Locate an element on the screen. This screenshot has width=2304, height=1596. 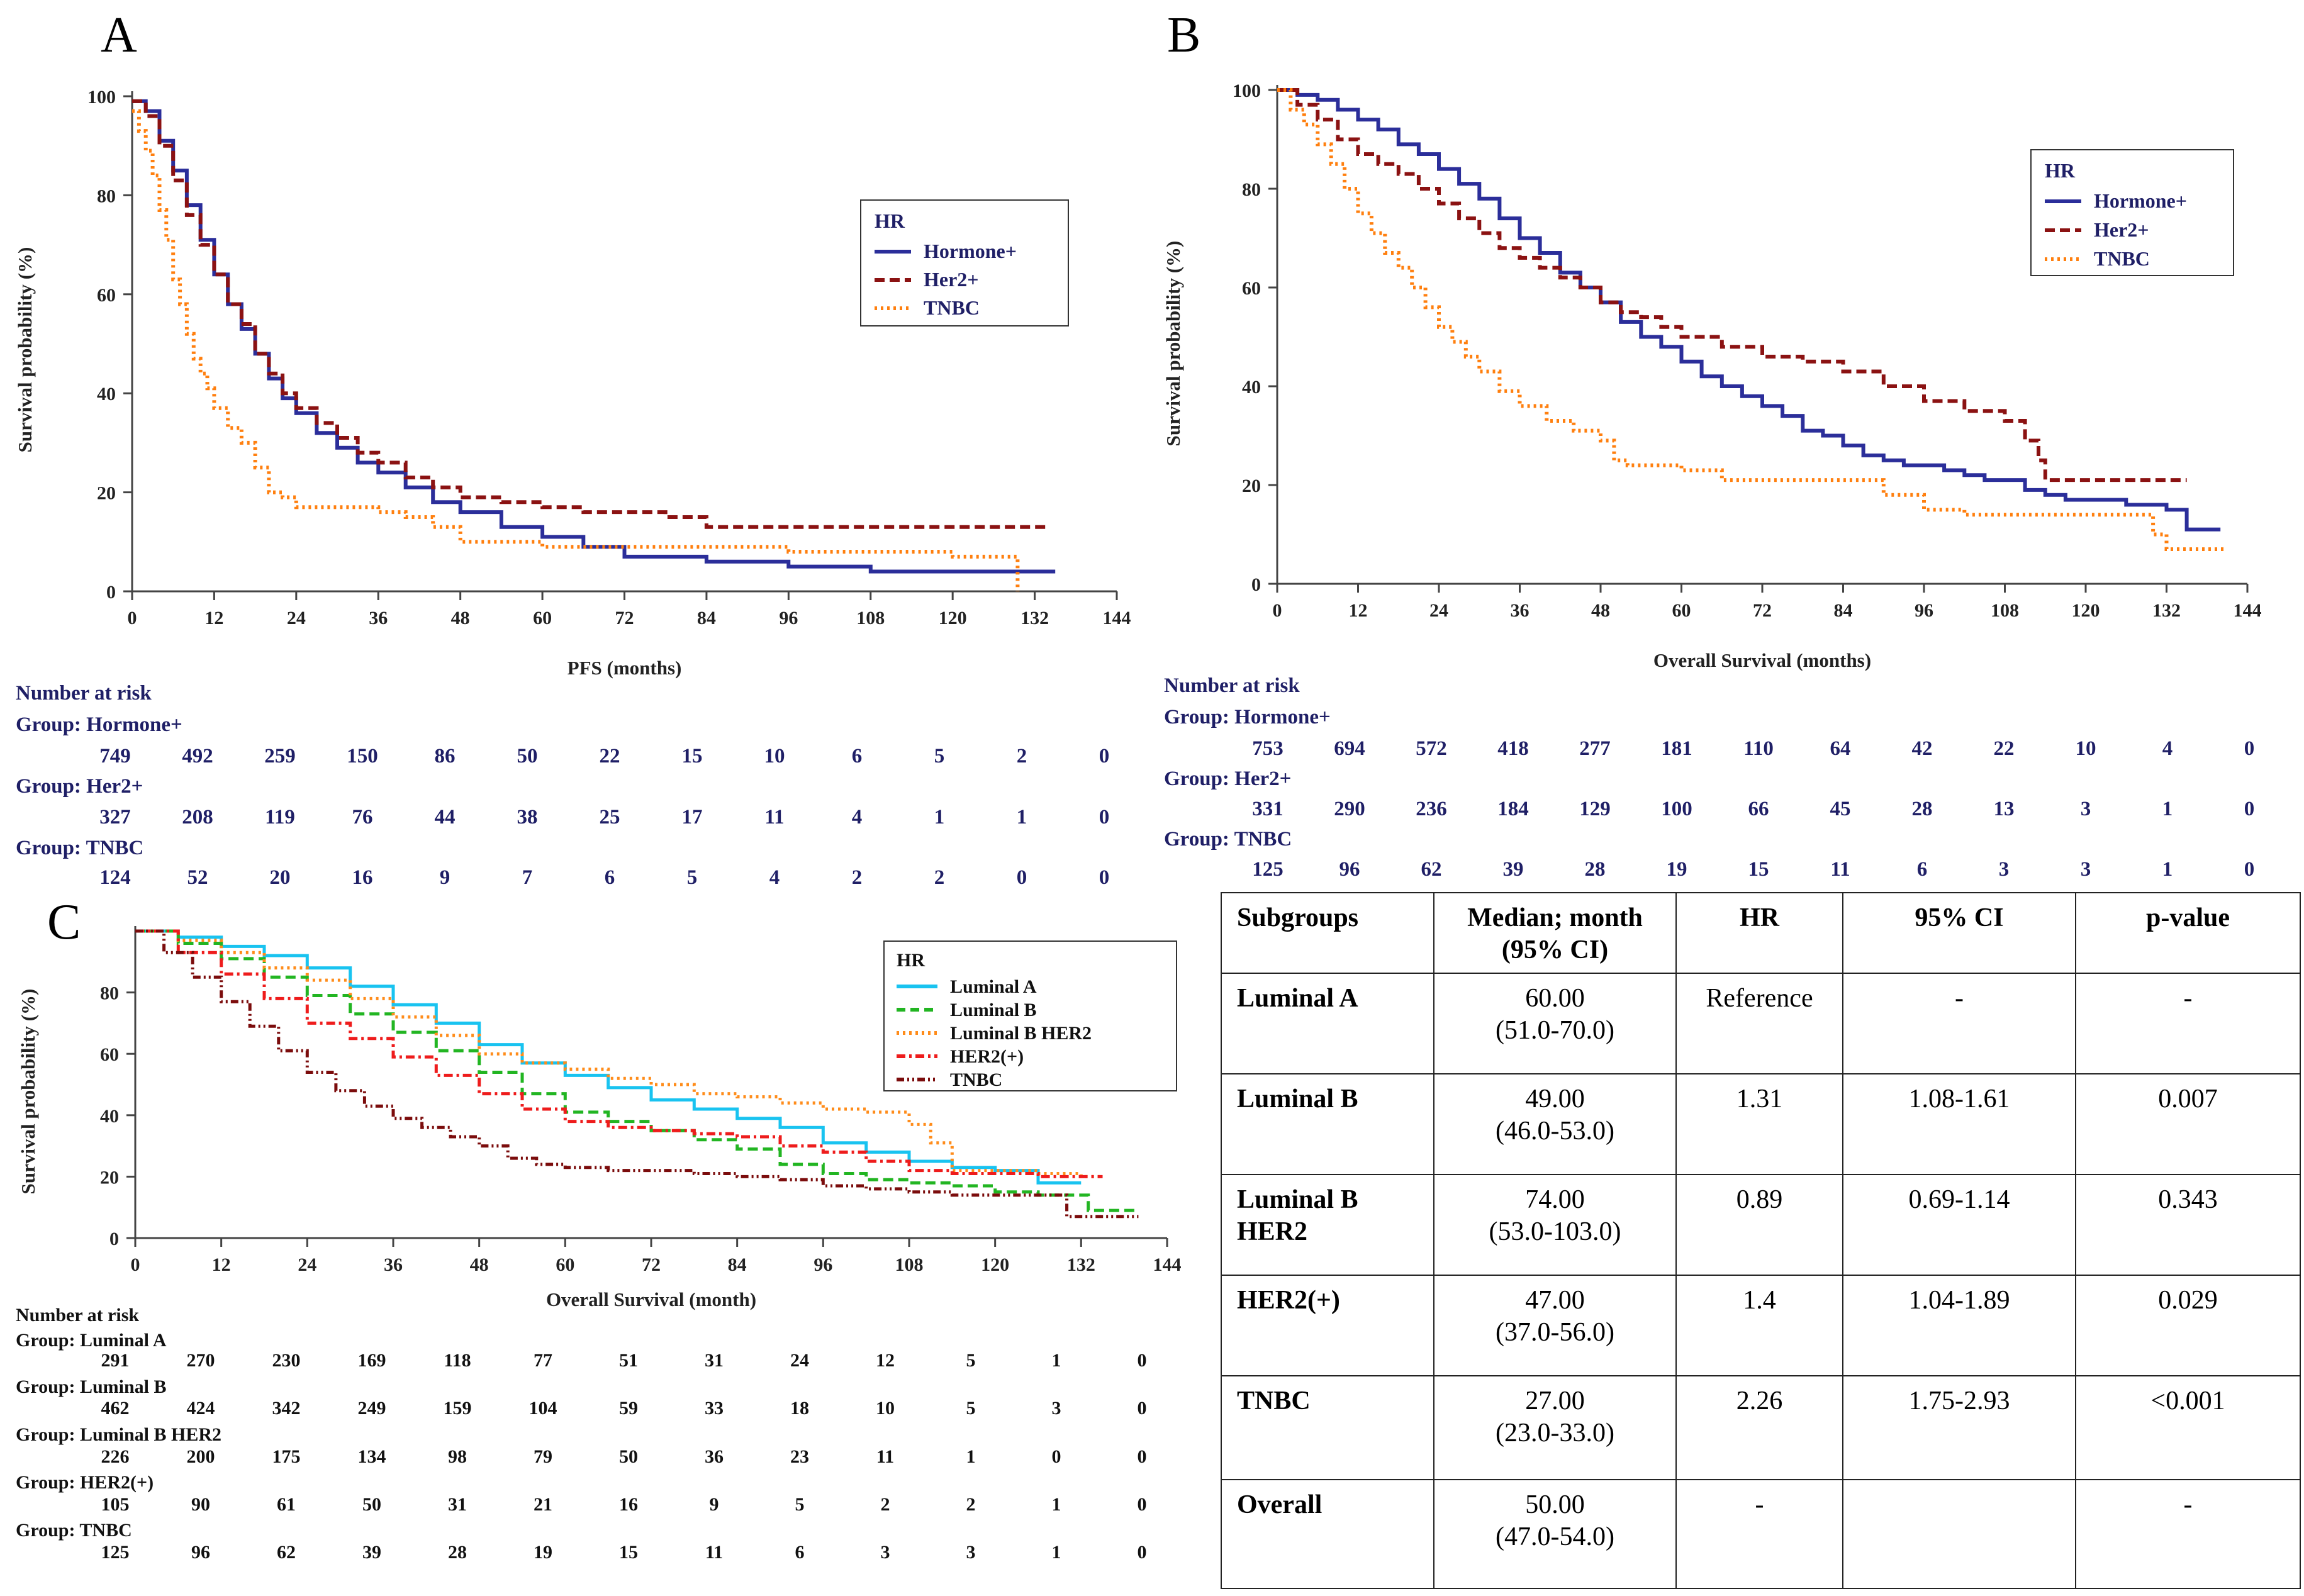
risk-count: 169 is located at coordinates (372, 1360).